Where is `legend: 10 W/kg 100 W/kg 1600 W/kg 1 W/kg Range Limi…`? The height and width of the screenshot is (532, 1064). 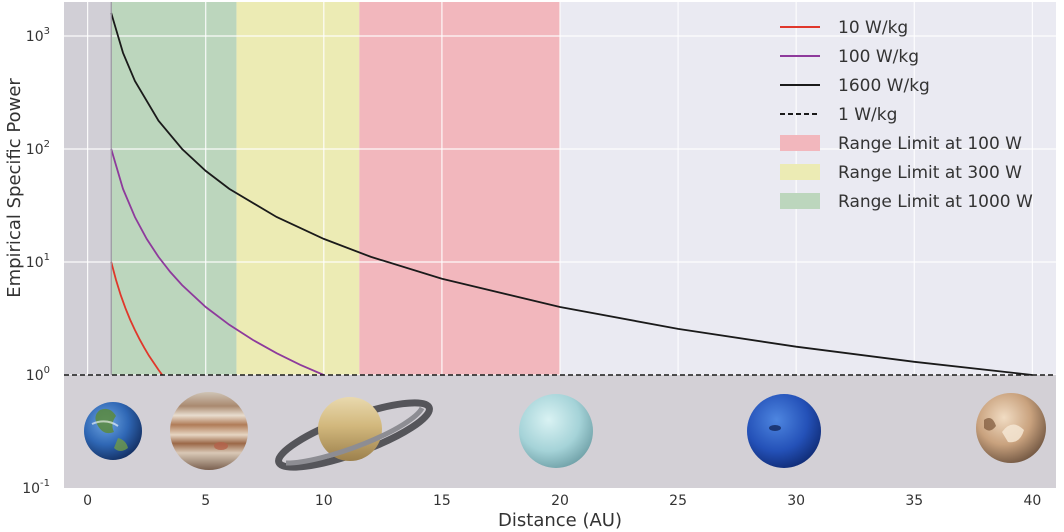
legend: 10 W/kg 100 W/kg 1600 W/kg 1 W/kg Range Limi… is located at coordinates (906, 115).